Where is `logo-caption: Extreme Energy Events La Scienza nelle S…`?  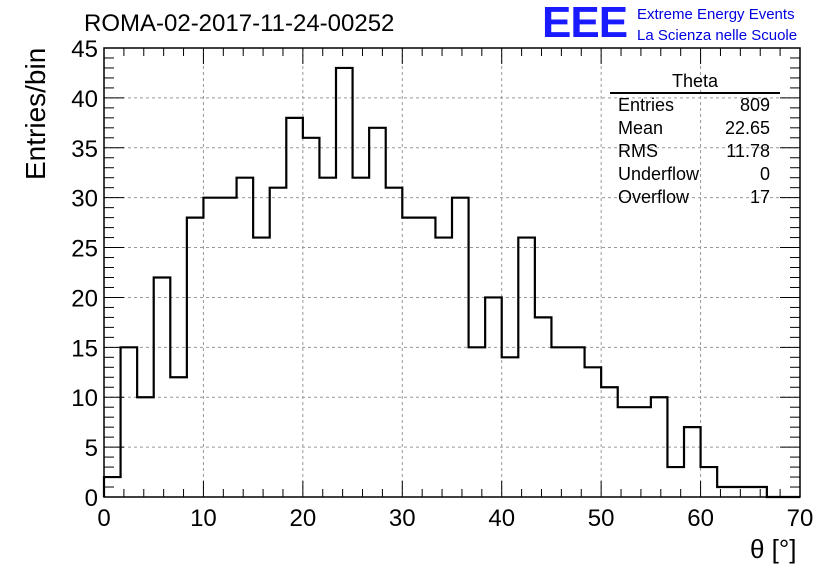 logo-caption: Extreme Energy Events La Scienza nelle S… is located at coordinates (717, 25).